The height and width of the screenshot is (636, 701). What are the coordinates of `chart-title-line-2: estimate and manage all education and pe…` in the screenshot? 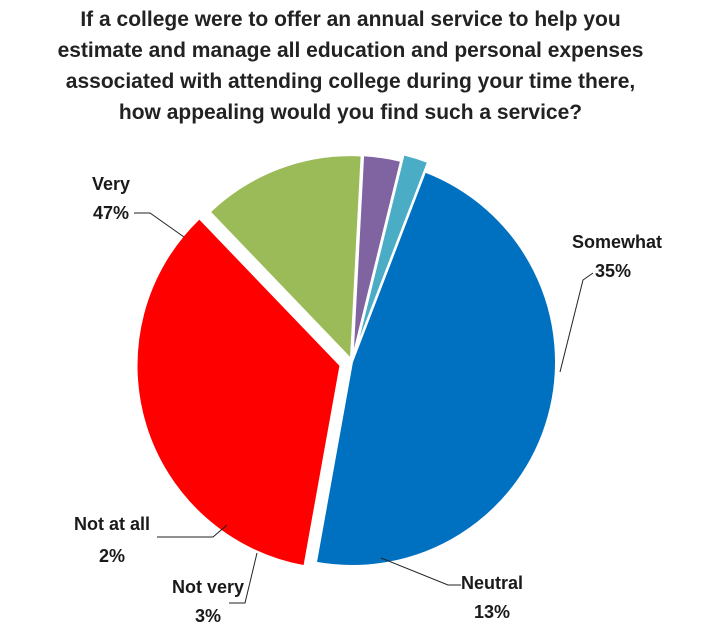 It's located at (350, 50).